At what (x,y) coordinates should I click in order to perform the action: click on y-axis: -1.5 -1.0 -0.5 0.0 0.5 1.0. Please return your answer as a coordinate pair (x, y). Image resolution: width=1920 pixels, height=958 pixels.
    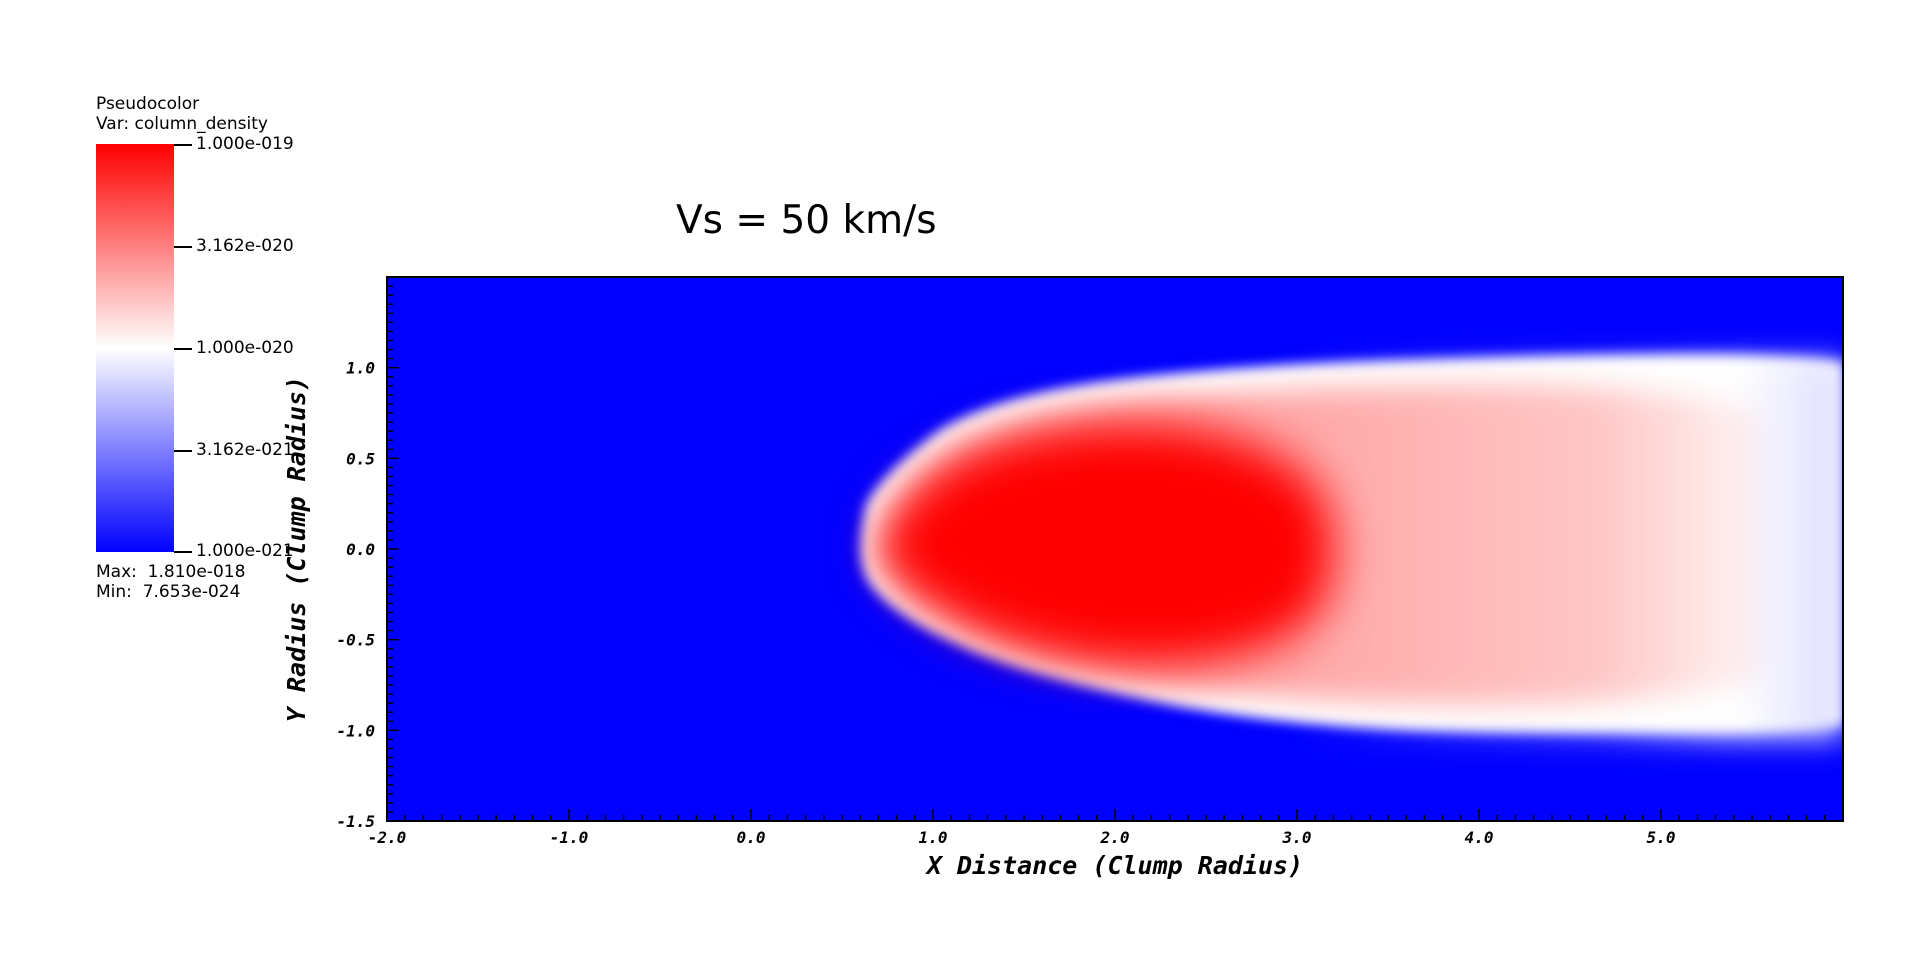
    Looking at the image, I should click on (367, 553).